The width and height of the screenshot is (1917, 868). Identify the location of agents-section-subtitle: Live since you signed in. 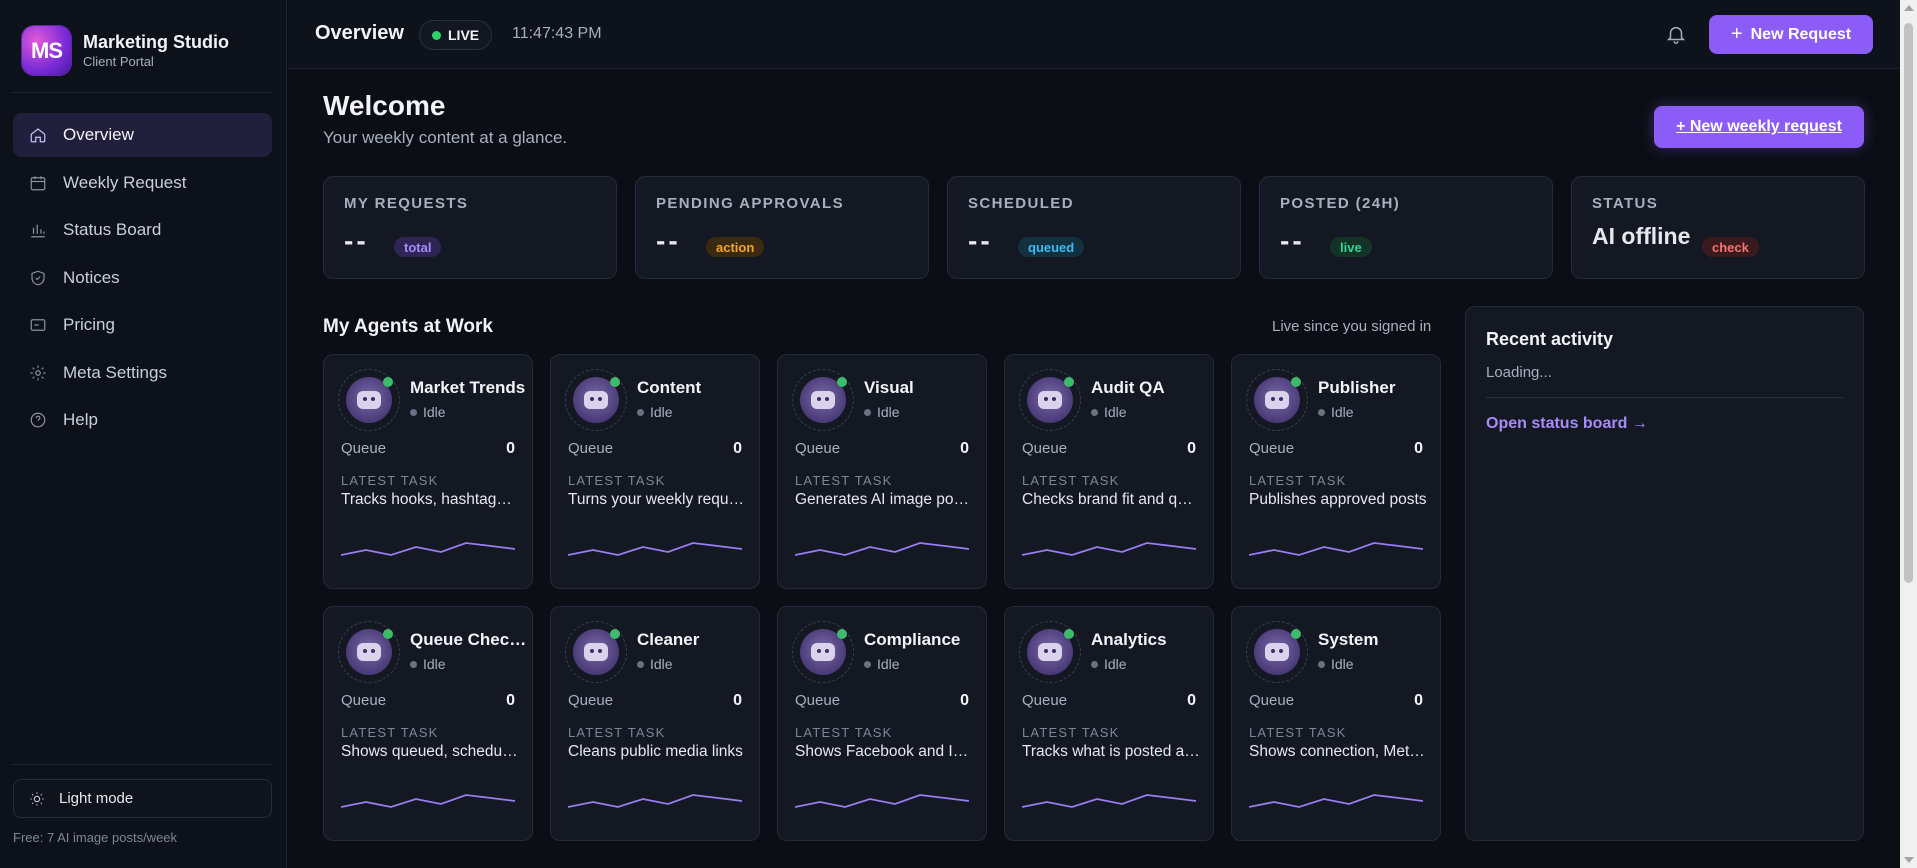
(1352, 326).